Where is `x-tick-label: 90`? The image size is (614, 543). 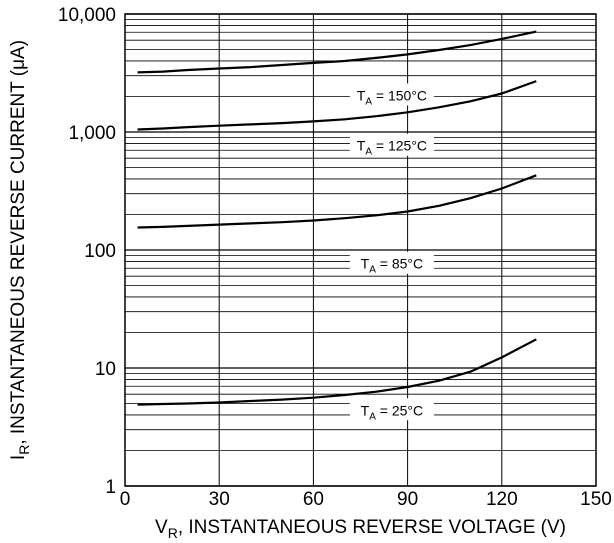
x-tick-label: 90 is located at coordinates (407, 499).